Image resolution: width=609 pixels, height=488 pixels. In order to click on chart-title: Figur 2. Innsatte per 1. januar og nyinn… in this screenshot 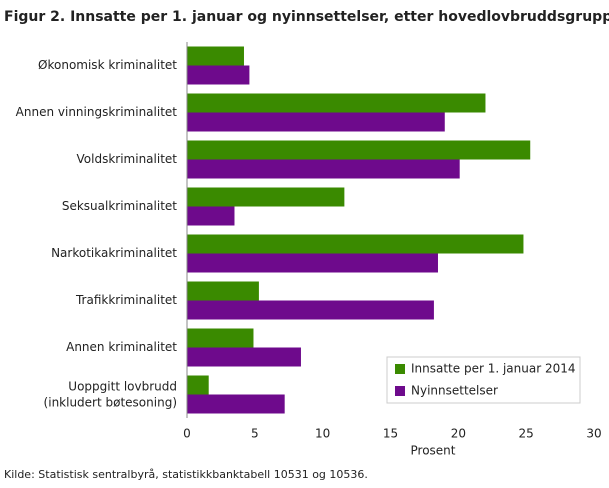, I will do `click(306, 17)`.